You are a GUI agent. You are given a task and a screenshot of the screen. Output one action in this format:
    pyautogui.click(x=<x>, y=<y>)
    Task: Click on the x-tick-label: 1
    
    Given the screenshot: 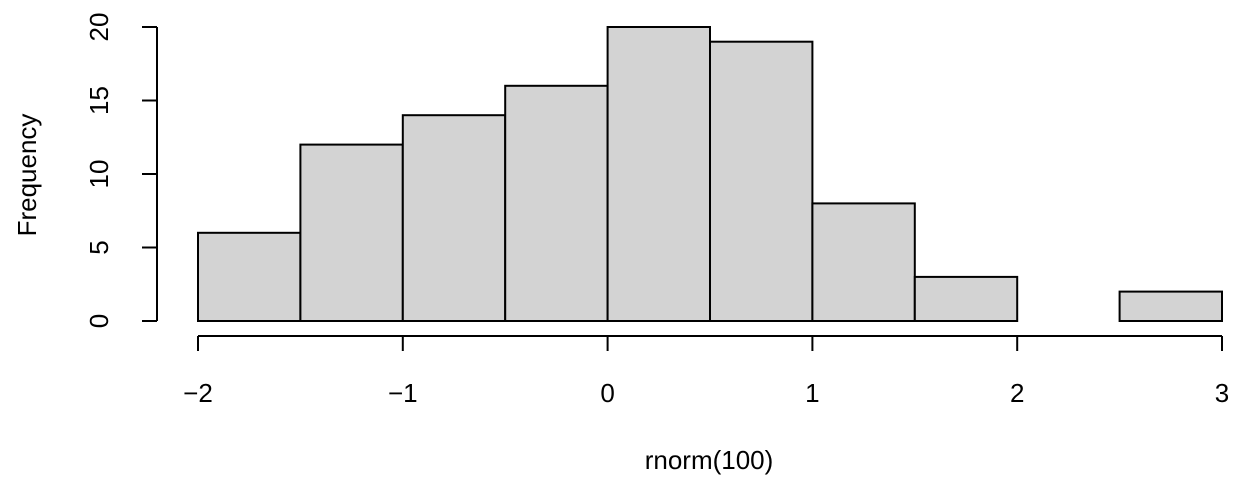 What is the action you would take?
    pyautogui.click(x=812, y=393)
    